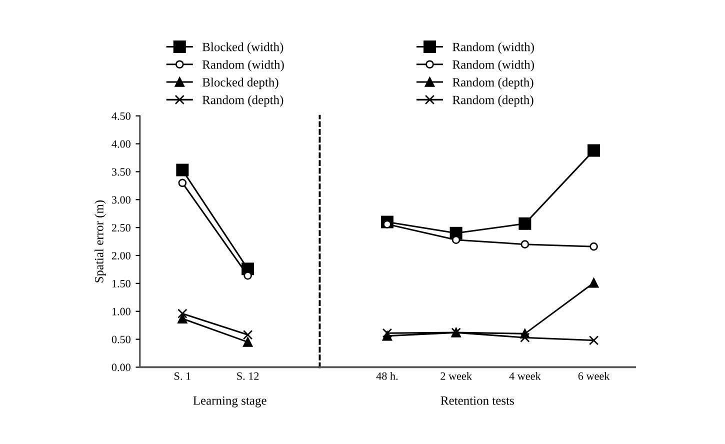 This screenshot has height=444, width=725. What do you see at coordinates (525, 376) in the screenshot?
I see `x-tick-label: 4 week` at bounding box center [525, 376].